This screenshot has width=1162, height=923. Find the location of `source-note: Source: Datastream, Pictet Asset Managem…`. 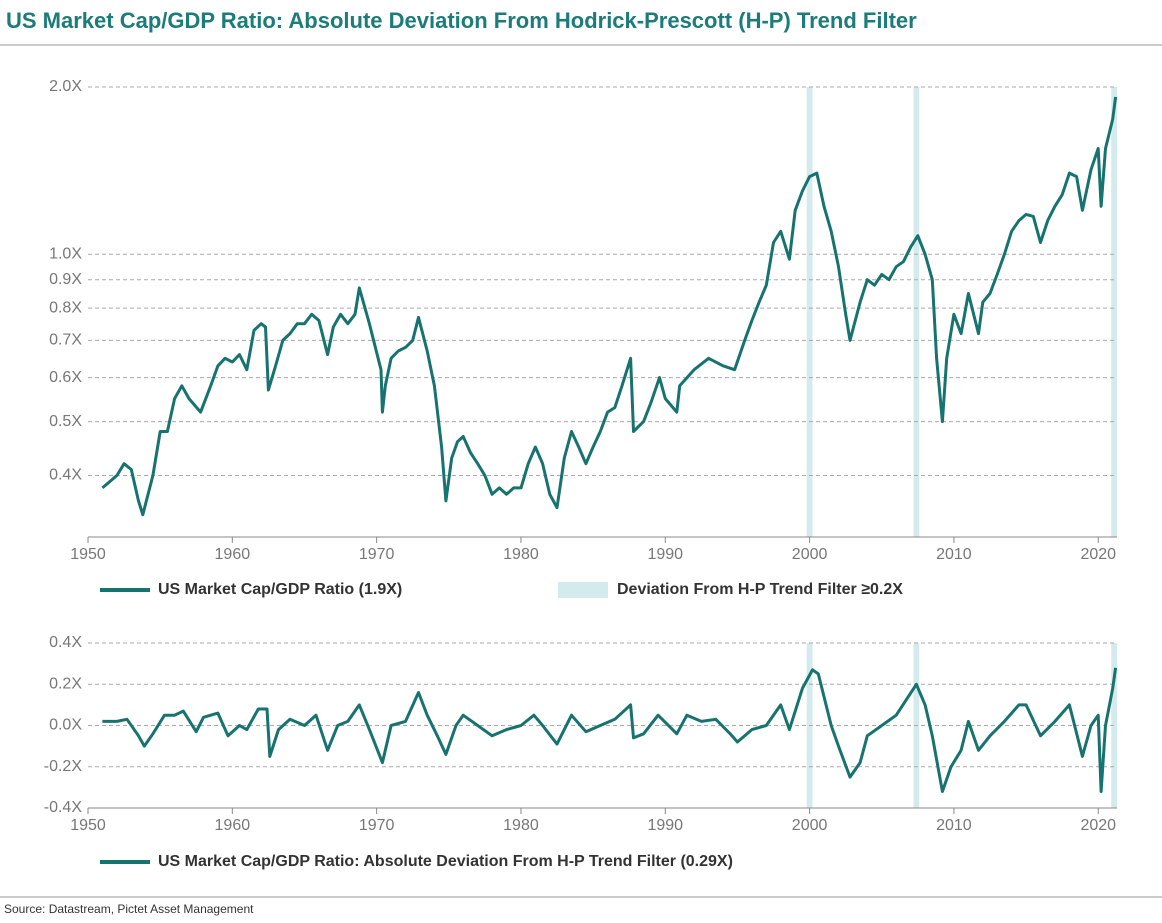

source-note: Source: Datastream, Pictet Asset Managem… is located at coordinates (129, 909).